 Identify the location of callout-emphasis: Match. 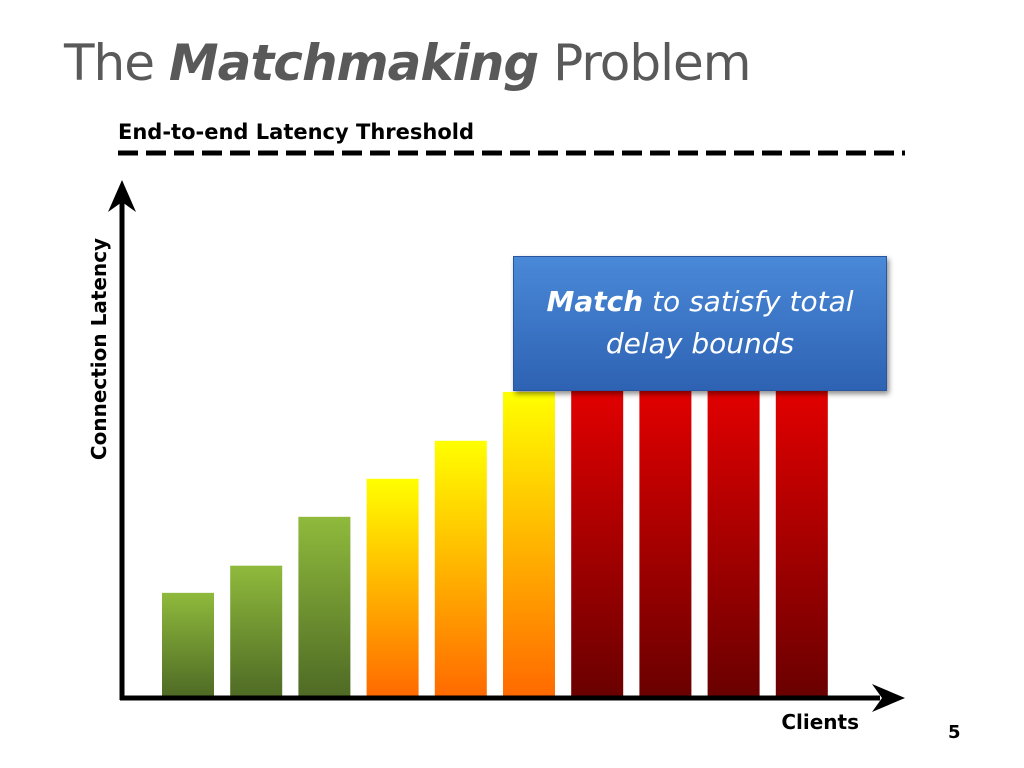
(595, 301).